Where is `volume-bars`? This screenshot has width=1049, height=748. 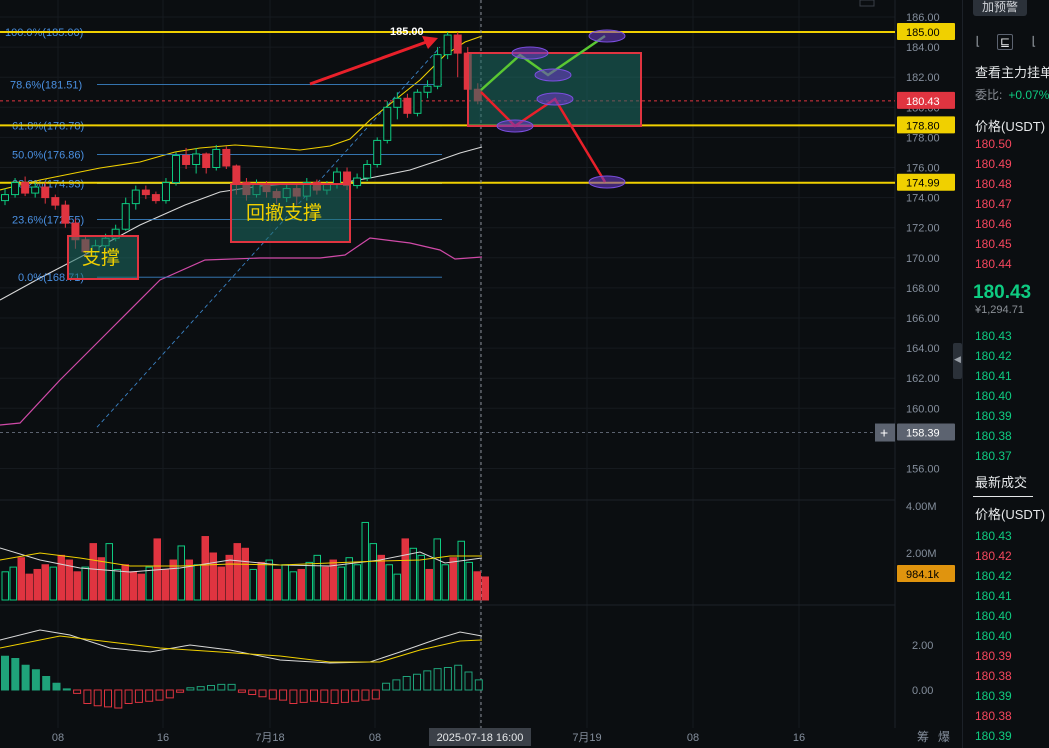
volume-bars is located at coordinates (244, 561).